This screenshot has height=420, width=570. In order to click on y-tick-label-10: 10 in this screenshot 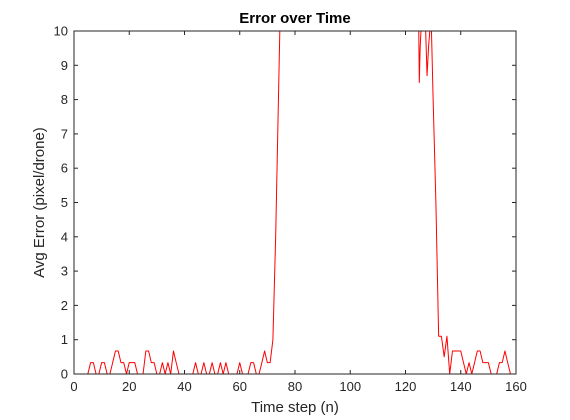, I will do `click(61, 31)`.